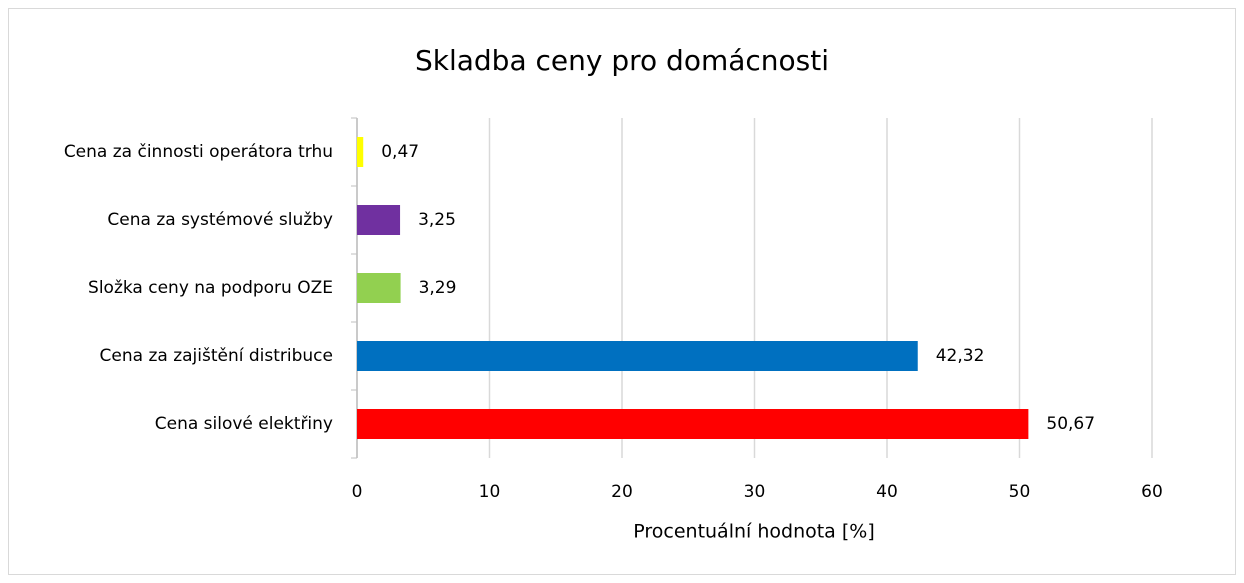 This screenshot has width=1244, height=583. Describe the element at coordinates (887, 492) in the screenshot. I see `x-tick-label: 40` at that location.